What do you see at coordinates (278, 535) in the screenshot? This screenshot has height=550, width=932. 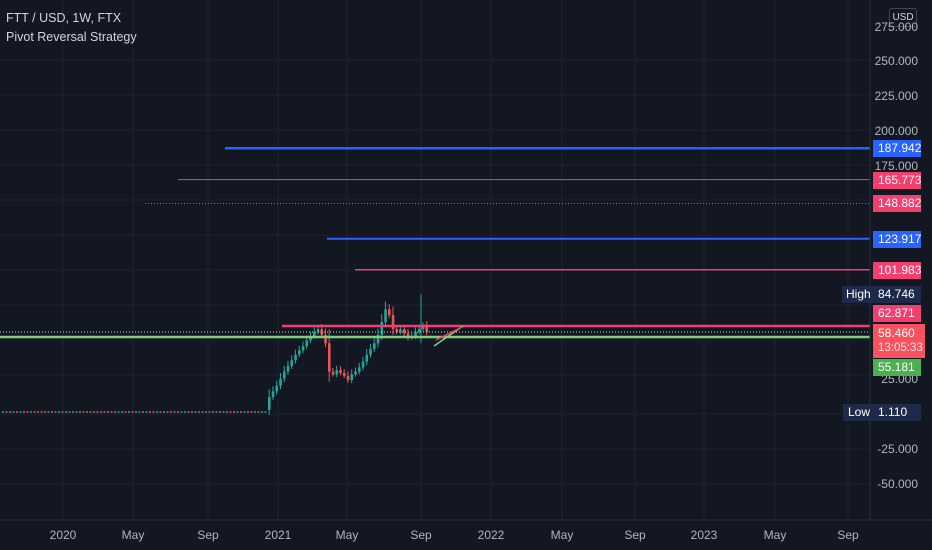 I see `x-tick-label: 2021` at bounding box center [278, 535].